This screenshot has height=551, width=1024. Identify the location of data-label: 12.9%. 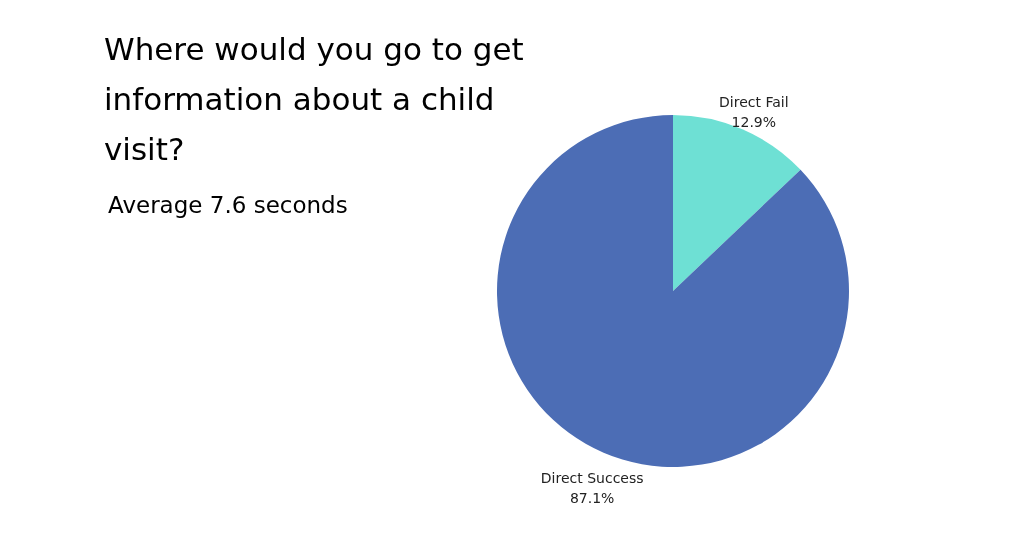
(754, 121).